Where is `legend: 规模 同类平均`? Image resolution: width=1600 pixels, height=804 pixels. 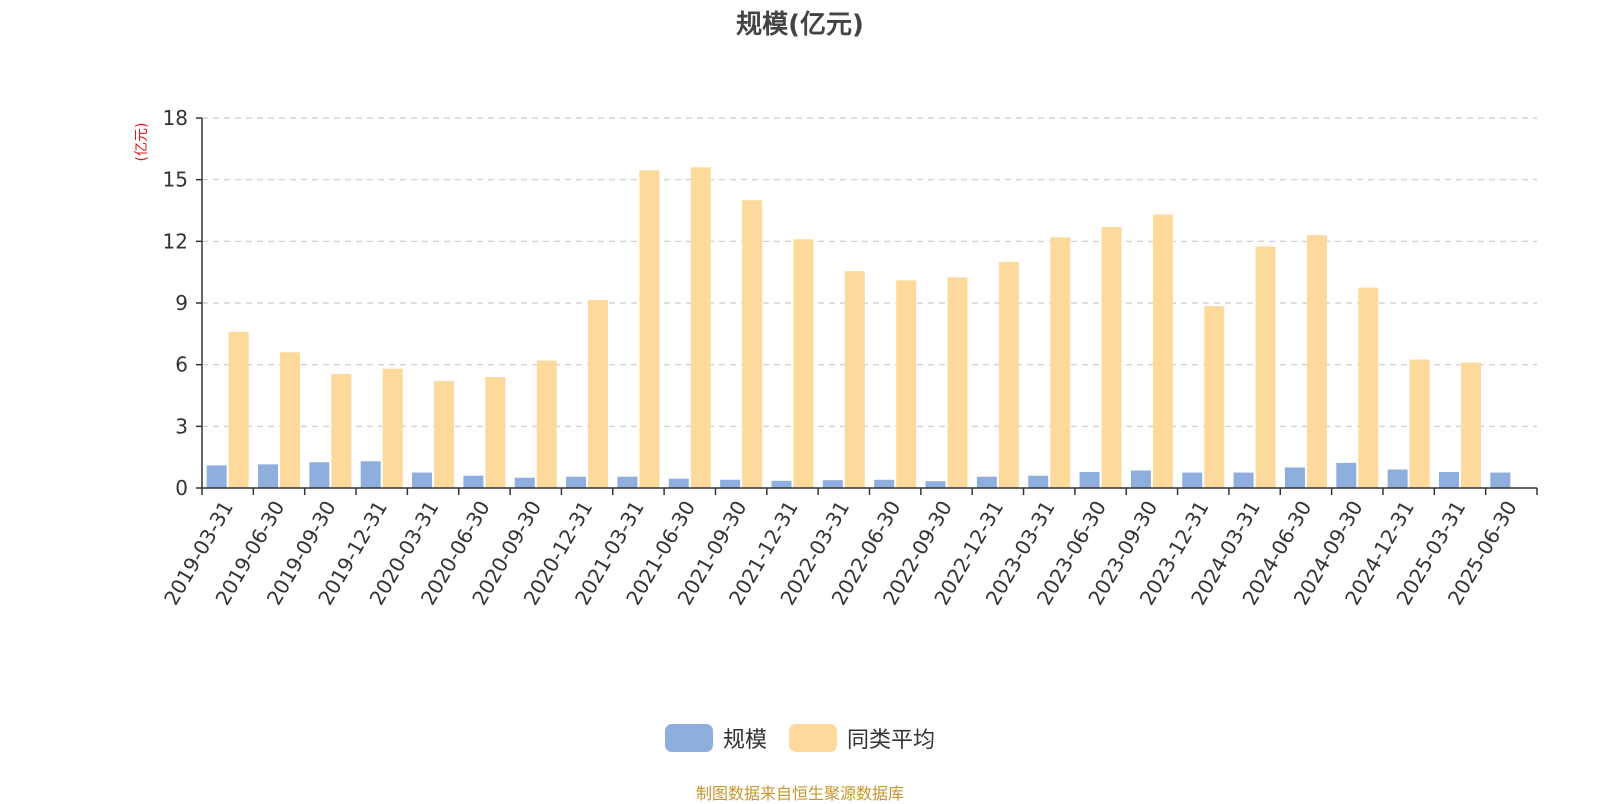
legend: 规模 同类平均 is located at coordinates (800, 738).